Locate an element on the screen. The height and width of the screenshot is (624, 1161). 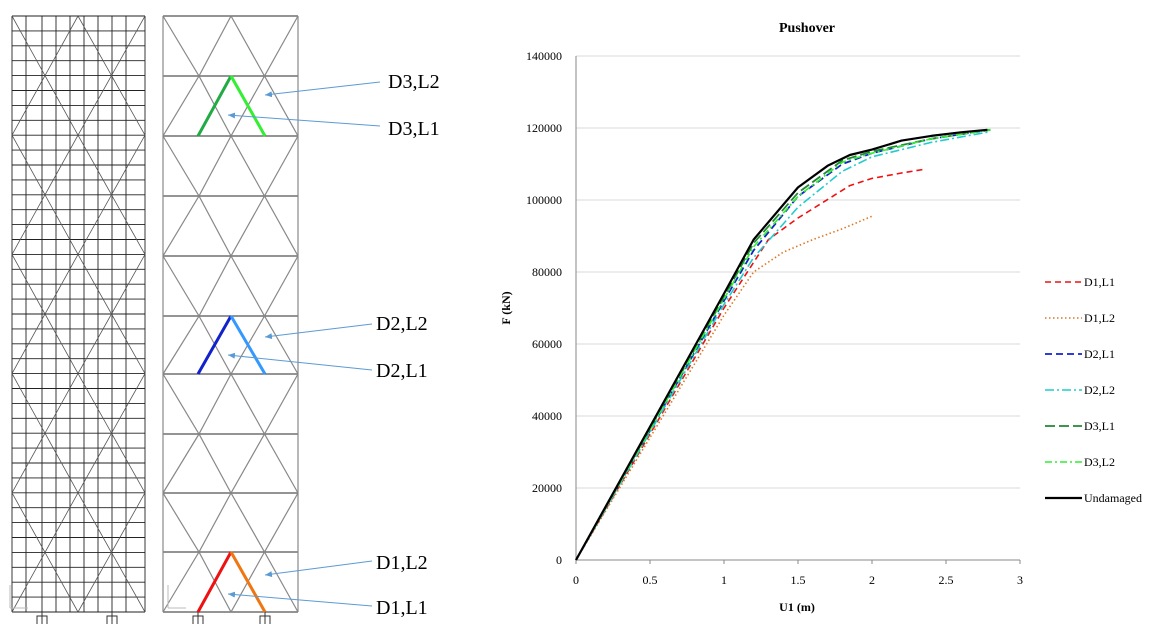
y-tick-label: 120000 is located at coordinates (544, 128).